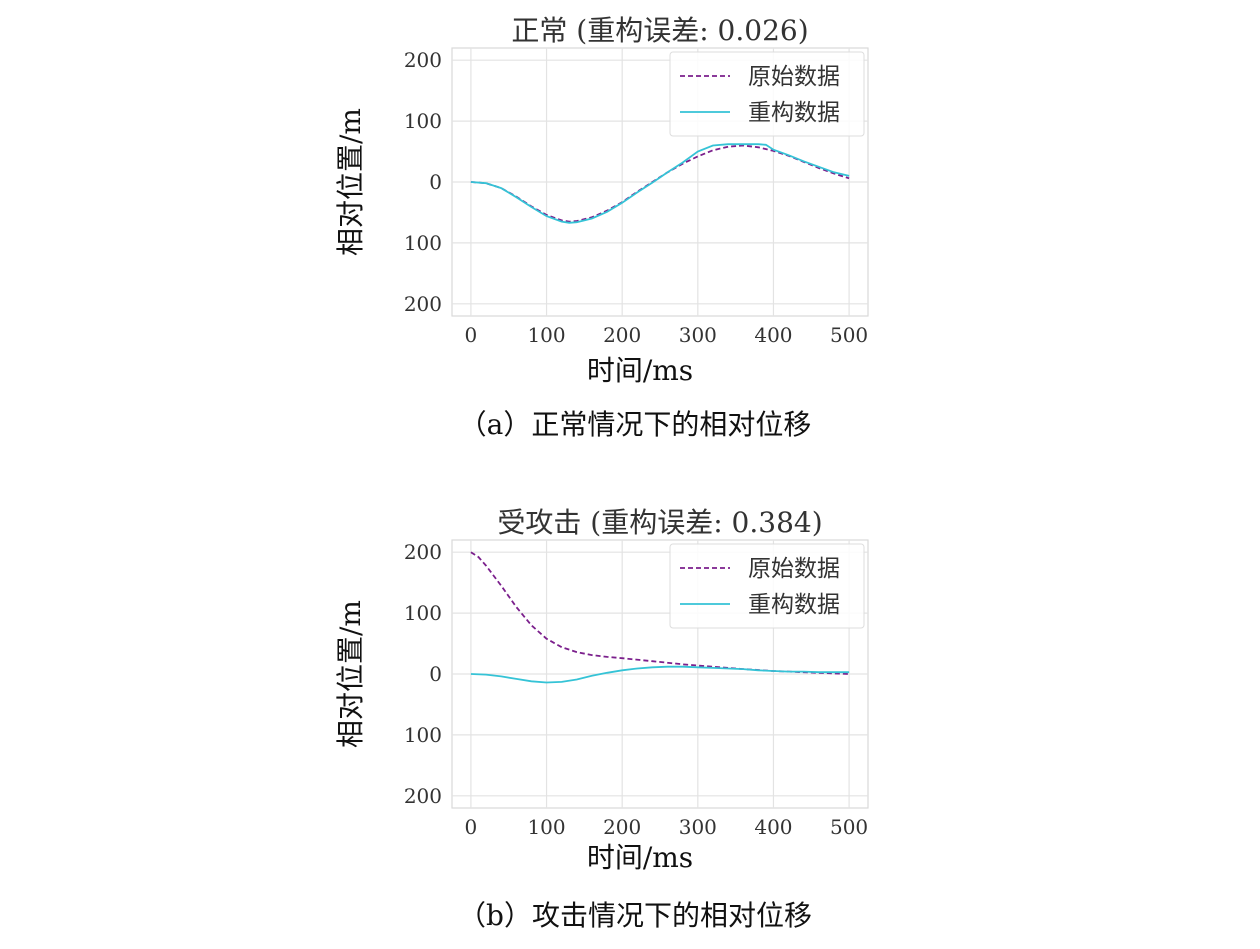 This screenshot has height=949, width=1260. I want to click on chart-title: 正常 (重构误差: 0.026), so click(659, 30).